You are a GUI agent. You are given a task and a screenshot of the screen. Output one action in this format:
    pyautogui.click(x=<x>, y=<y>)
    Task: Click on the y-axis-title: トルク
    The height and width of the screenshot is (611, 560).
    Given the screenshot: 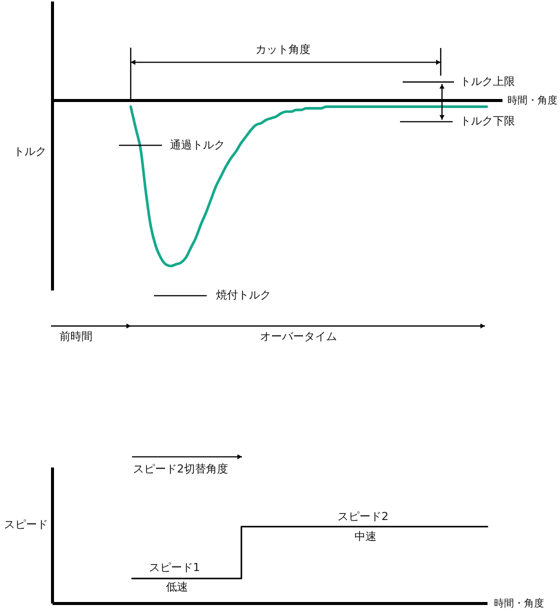 What is the action you would take?
    pyautogui.click(x=30, y=151)
    